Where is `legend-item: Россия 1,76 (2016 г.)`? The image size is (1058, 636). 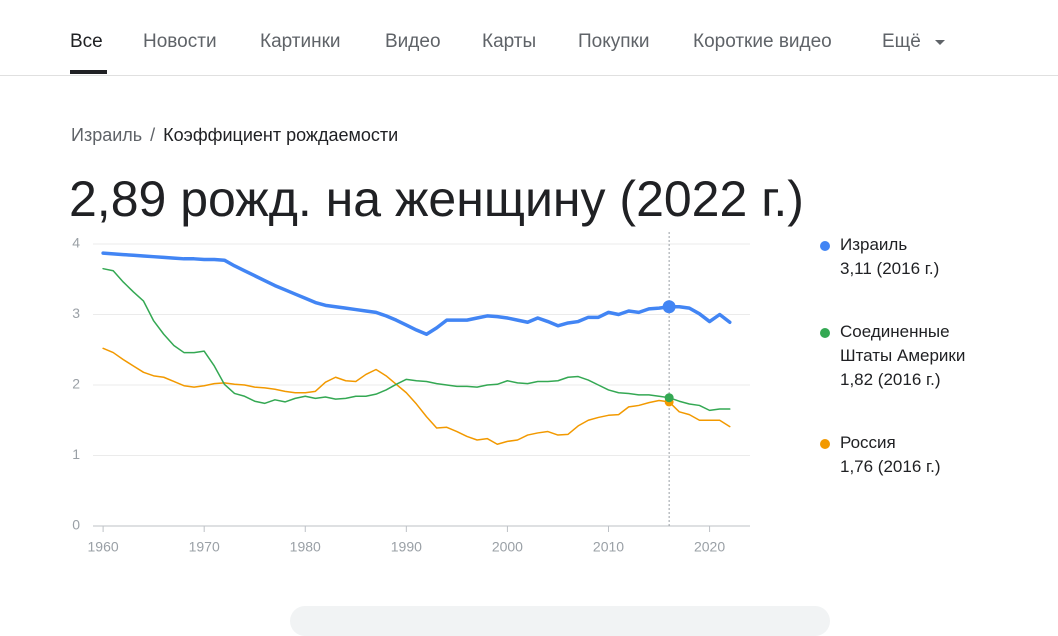
legend-item: Россия 1,76 (2016 г.) is located at coordinates (905, 455).